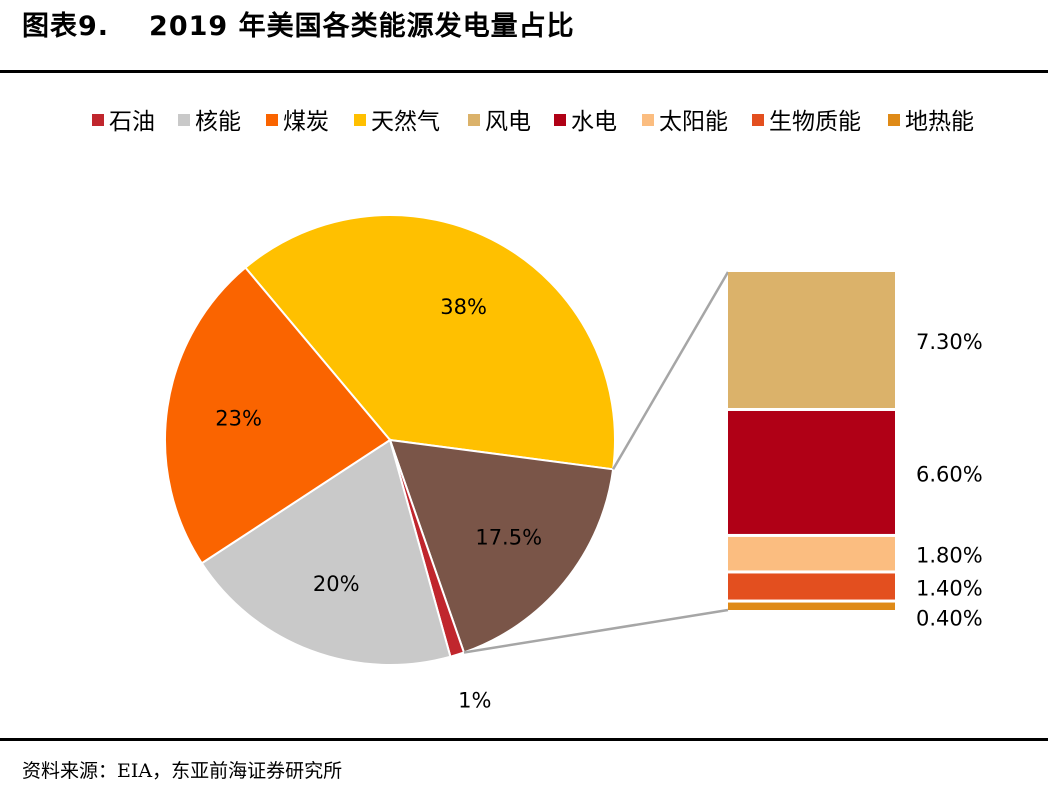  Describe the element at coordinates (463, 307) in the screenshot. I see `pie-label-0: 38%` at that location.